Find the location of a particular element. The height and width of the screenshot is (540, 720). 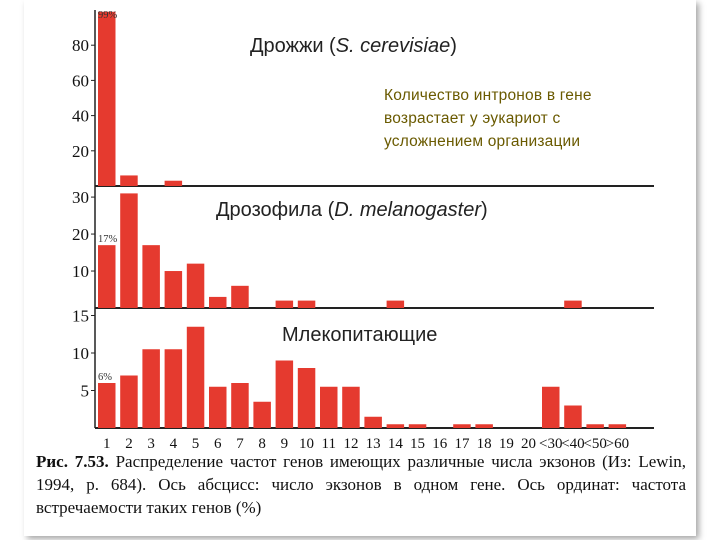

bar-label: 17% is located at coordinates (108, 239).